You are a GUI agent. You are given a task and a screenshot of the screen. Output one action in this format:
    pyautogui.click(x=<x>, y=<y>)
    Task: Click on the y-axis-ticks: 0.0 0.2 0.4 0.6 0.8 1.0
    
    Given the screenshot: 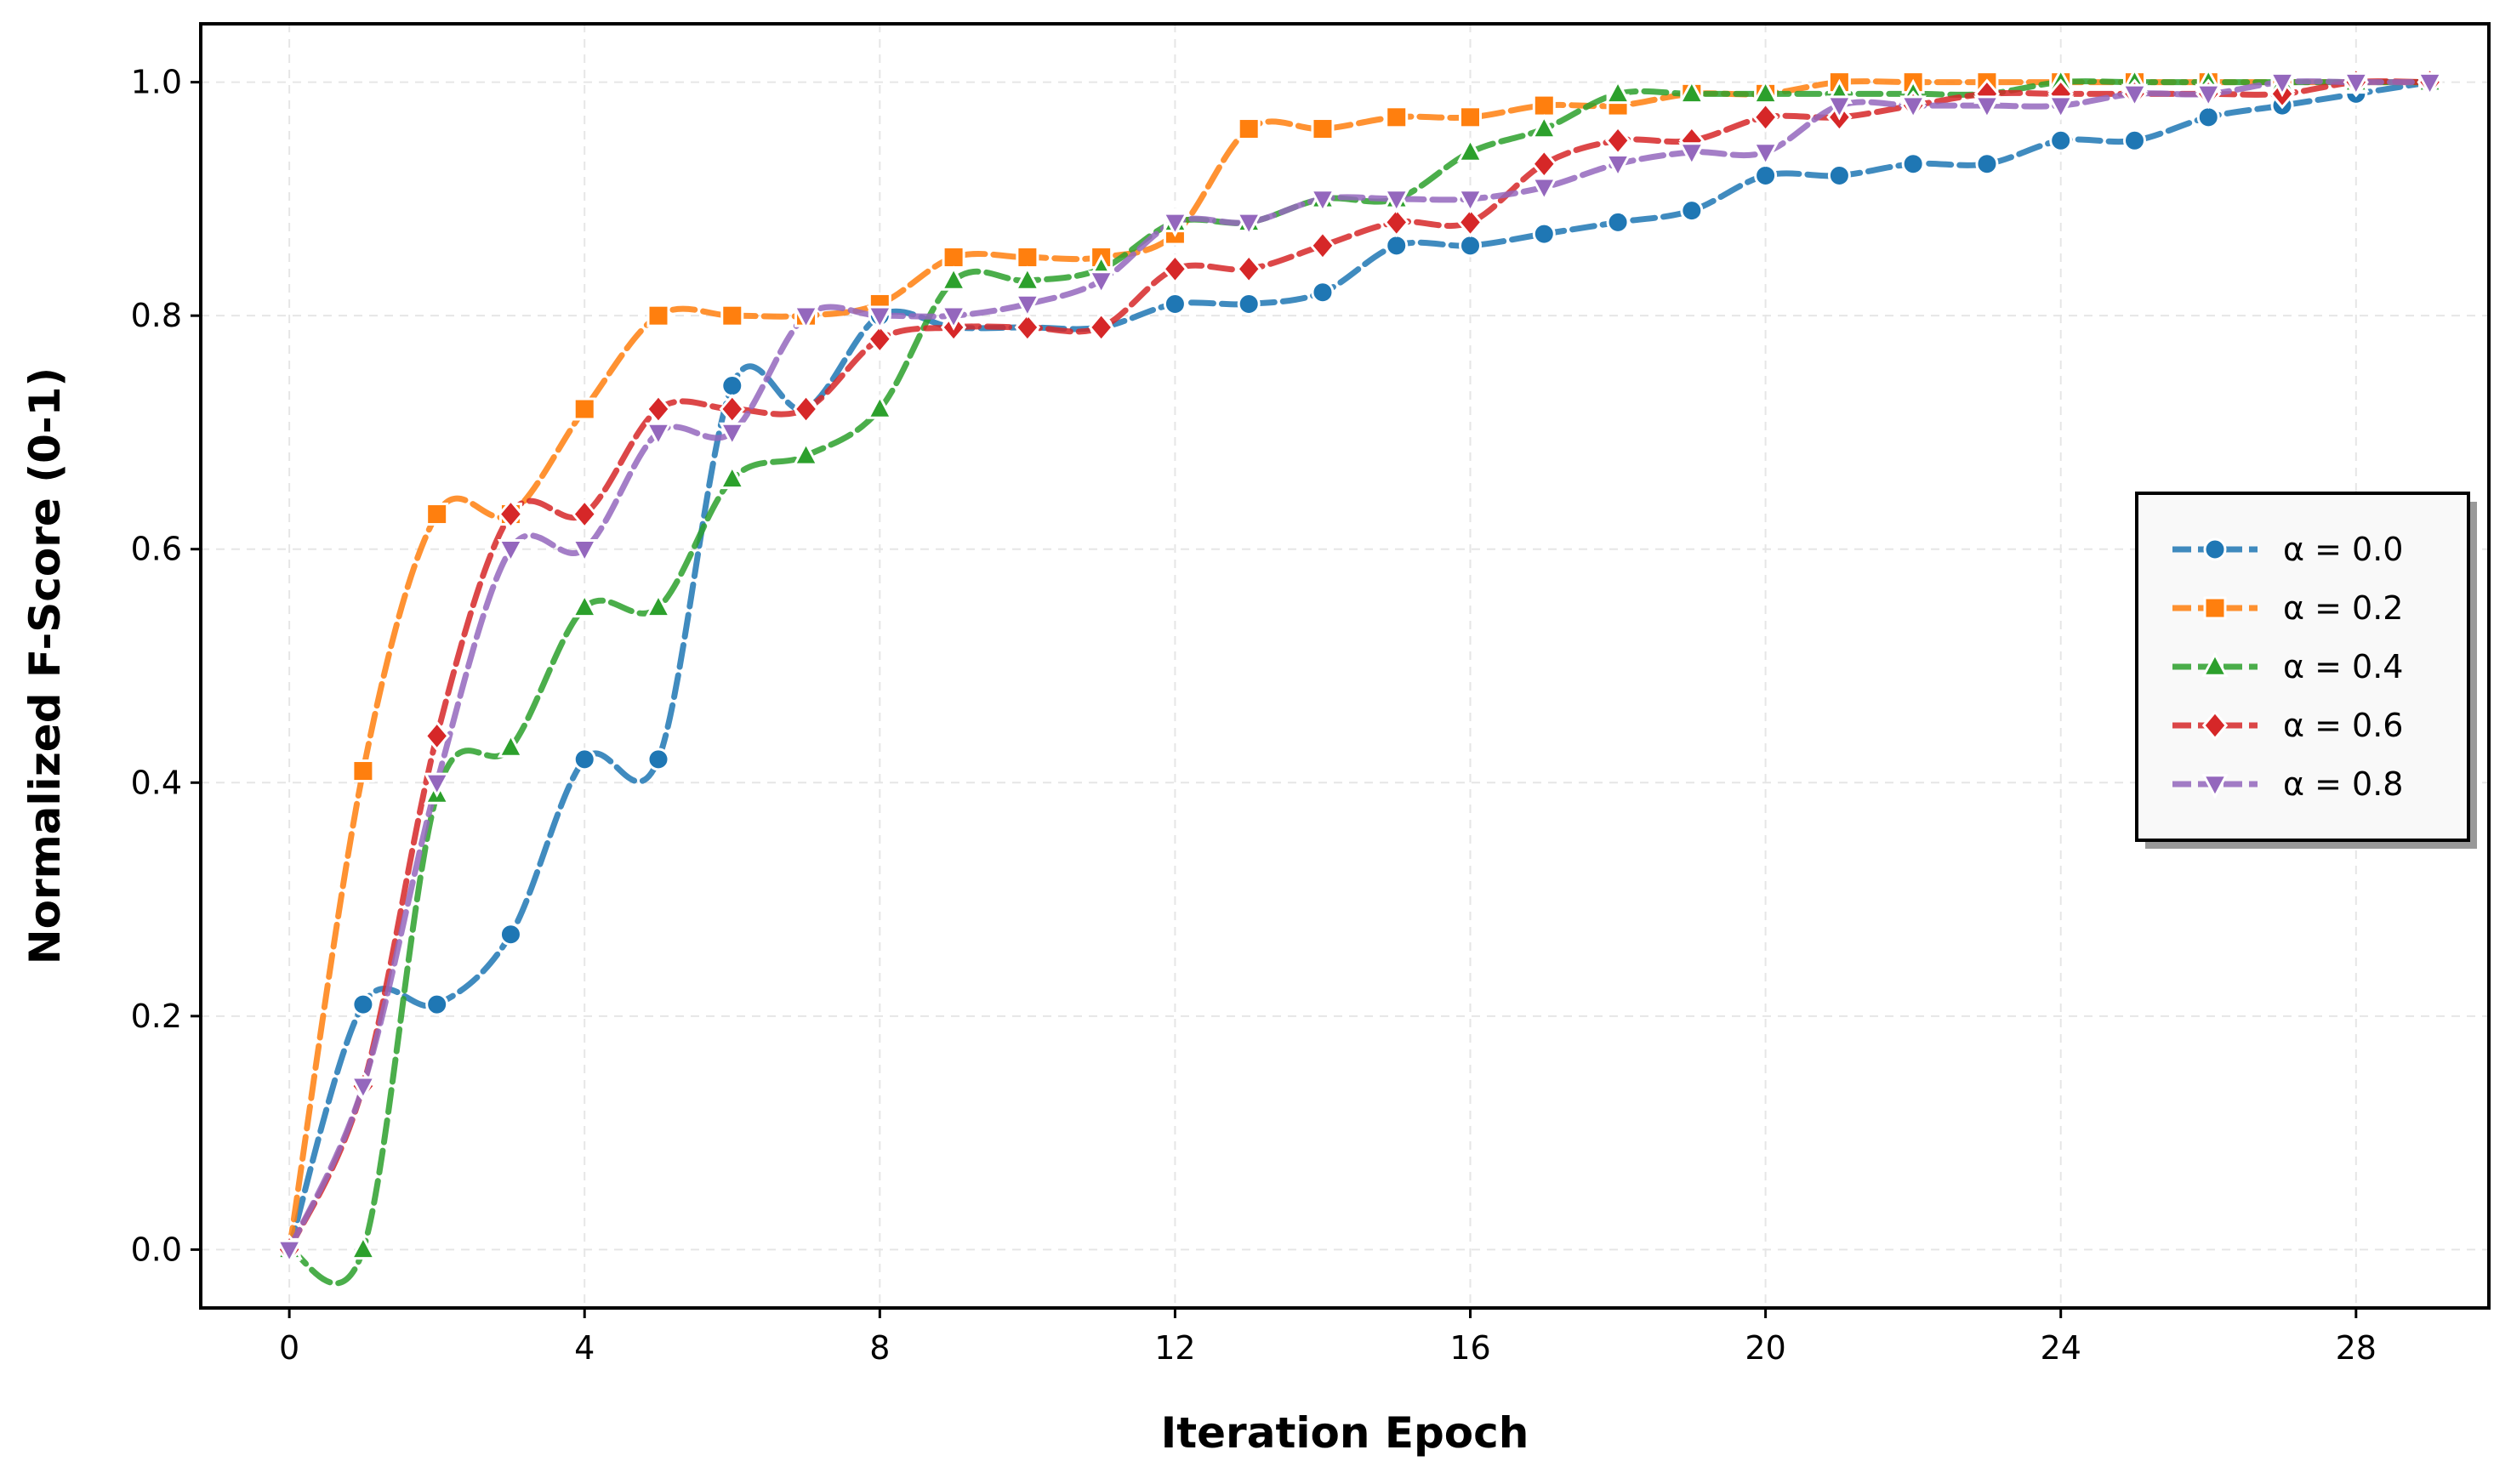 What is the action you would take?
    pyautogui.click(x=166, y=666)
    